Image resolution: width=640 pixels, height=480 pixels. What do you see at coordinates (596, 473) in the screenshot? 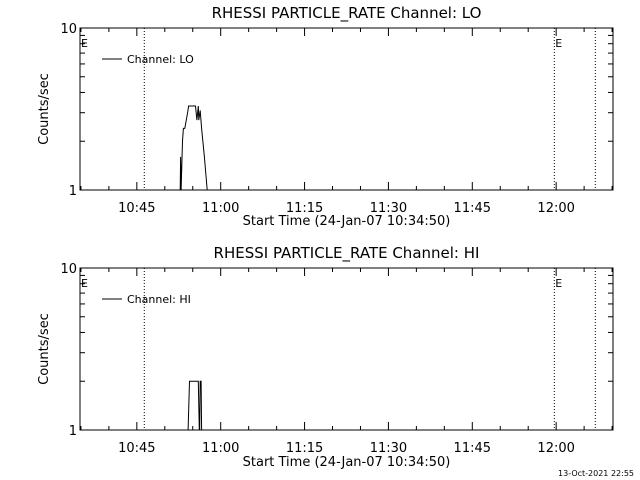
I see `footer-timestamp: 13-Oct-2021 22:55` at bounding box center [596, 473].